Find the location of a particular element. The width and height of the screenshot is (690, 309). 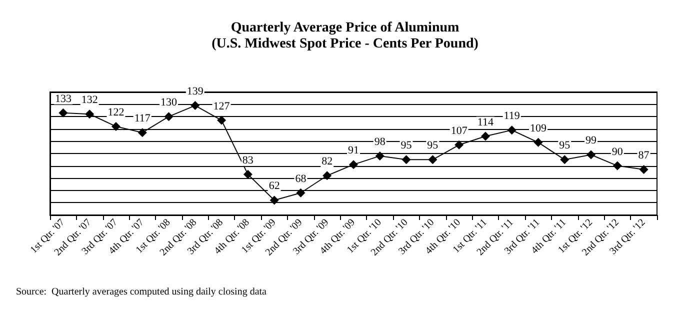

data-label: 109 is located at coordinates (538, 128).